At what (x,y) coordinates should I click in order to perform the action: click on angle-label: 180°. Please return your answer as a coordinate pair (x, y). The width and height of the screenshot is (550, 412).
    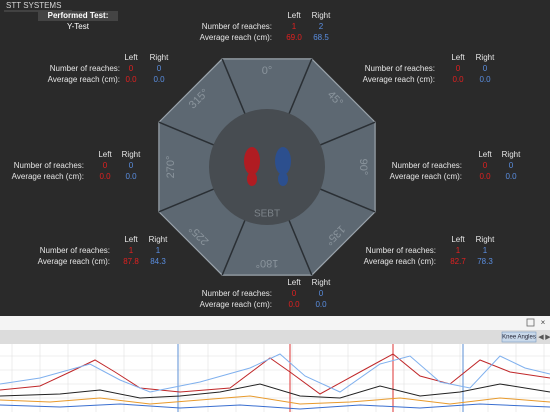
    Looking at the image, I should click on (267, 263).